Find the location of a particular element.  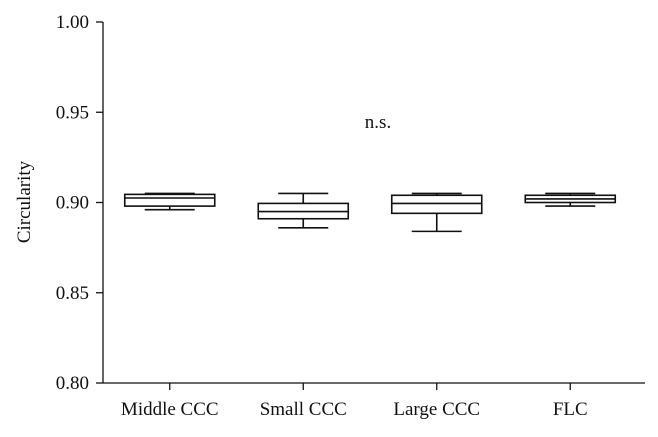

y-axis-title: Circularity is located at coordinates (24, 201).